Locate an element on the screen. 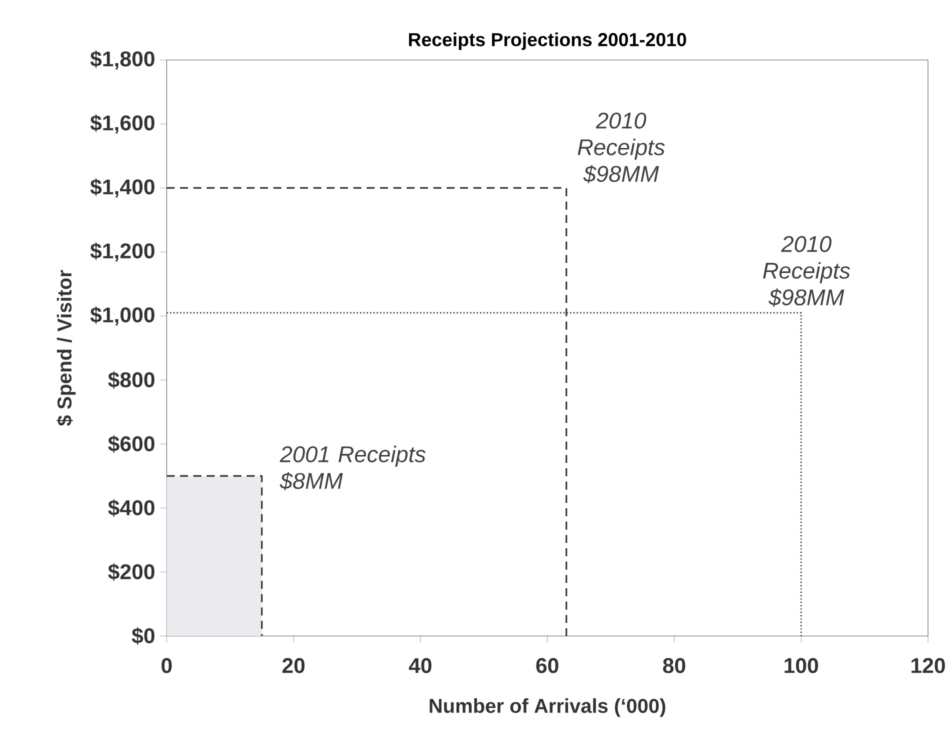 Image resolution: width=952 pixels, height=755 pixels. y-tick-label: $400 is located at coordinates (131, 508).